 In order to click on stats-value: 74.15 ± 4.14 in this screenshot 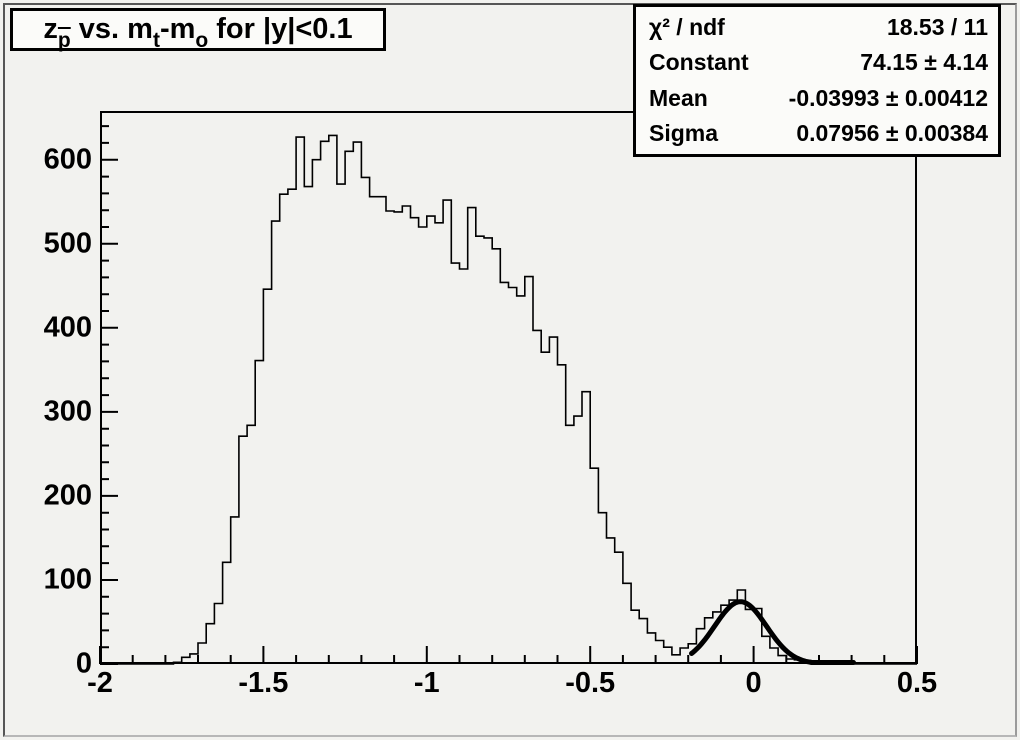, I will do `click(924, 62)`.